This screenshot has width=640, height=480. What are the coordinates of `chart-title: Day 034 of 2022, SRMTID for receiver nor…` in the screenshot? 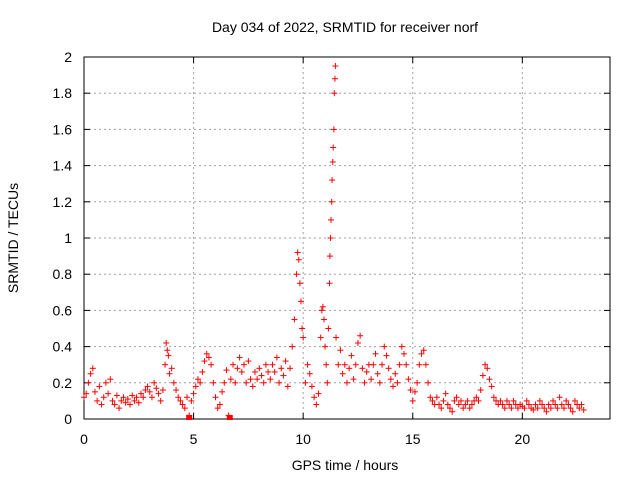 It's located at (345, 27).